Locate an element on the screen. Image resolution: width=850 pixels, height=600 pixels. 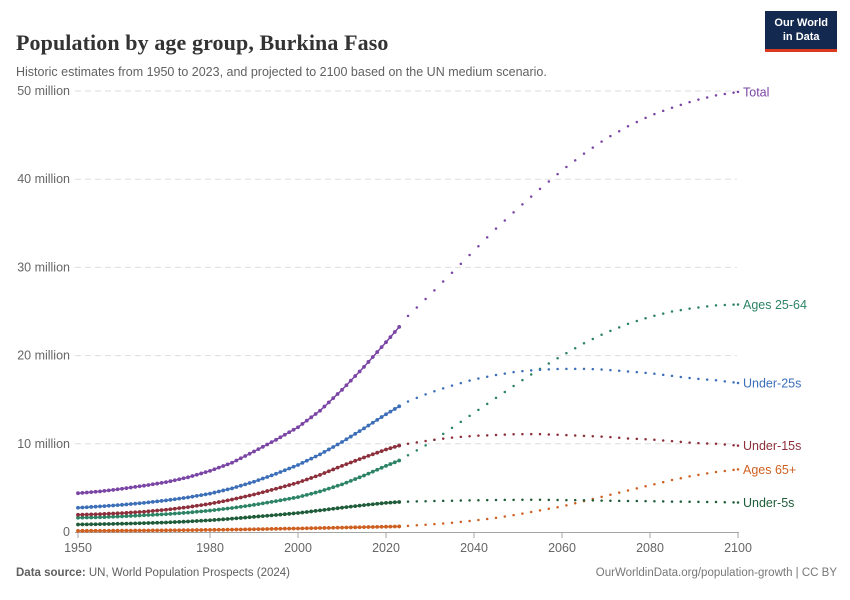
y-axis-label: 50 million is located at coordinates (43, 91).